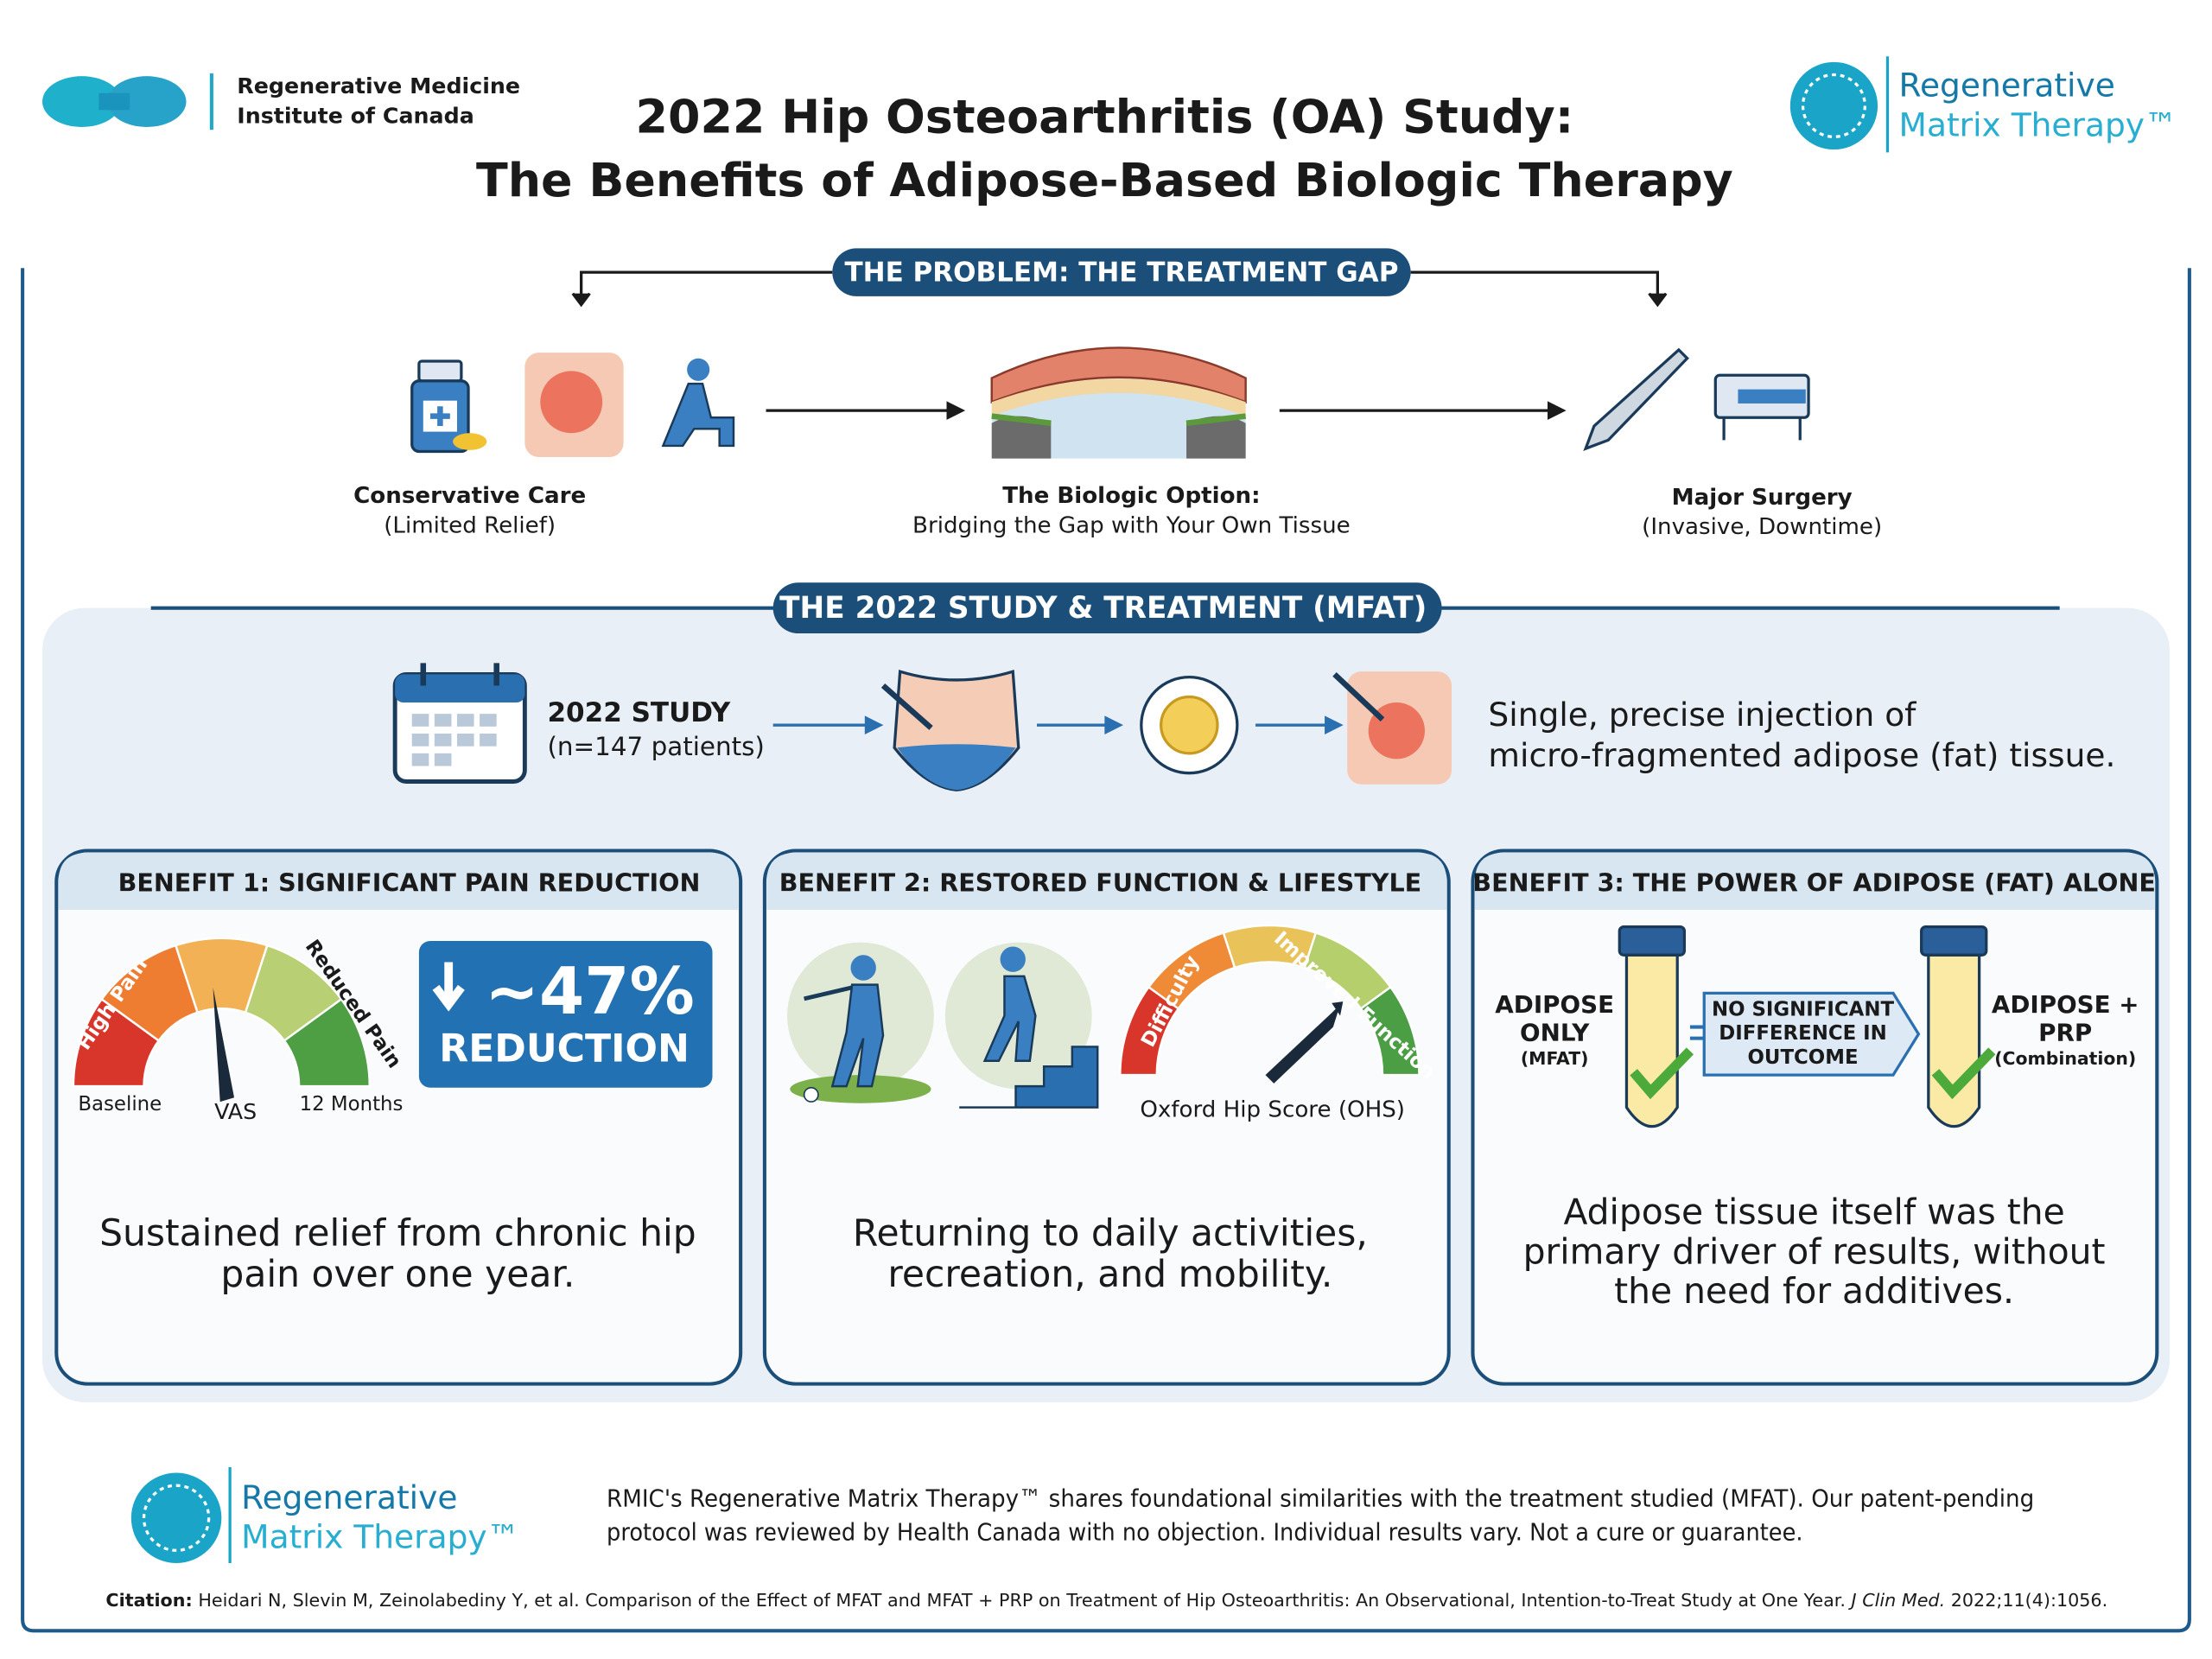 This screenshot has width=2212, height=1659. What do you see at coordinates (235, 1111) in the screenshot?
I see `gauge-label: VAS` at bounding box center [235, 1111].